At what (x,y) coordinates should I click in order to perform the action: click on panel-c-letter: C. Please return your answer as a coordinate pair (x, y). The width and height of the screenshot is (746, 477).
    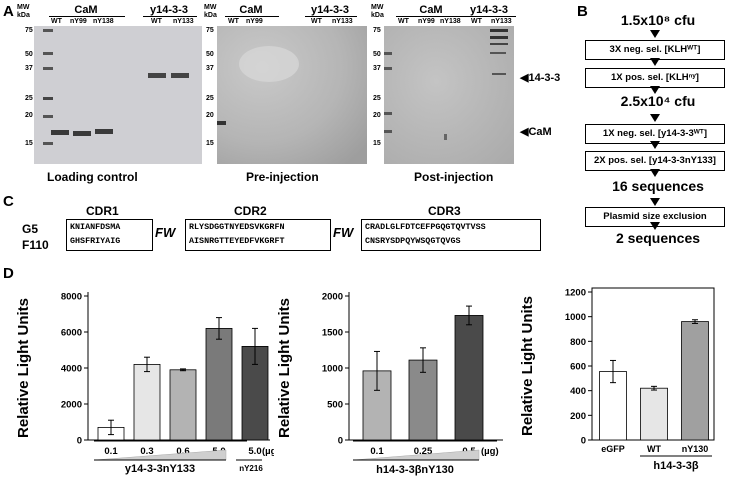
    Looking at the image, I should click on (8, 201).